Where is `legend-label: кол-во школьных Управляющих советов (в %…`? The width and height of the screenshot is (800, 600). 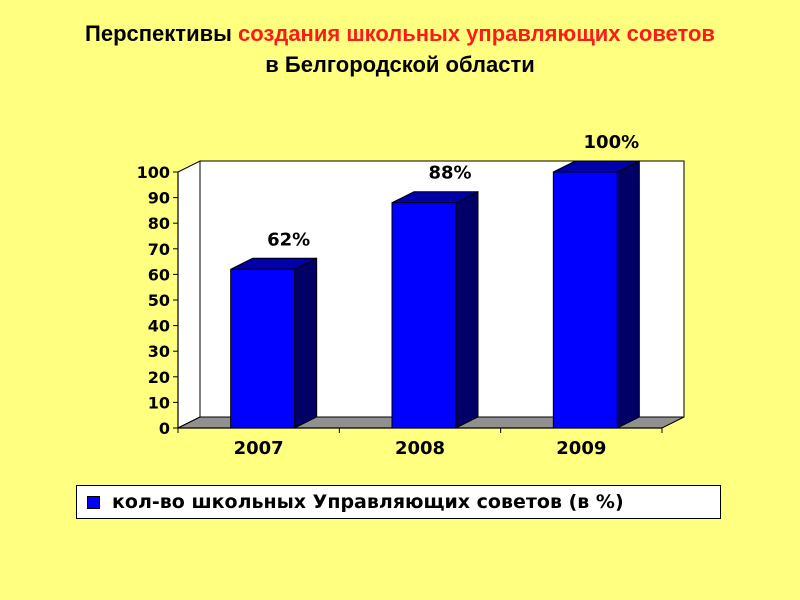 legend-label: кол-во школьных Управляющих советов (в %… is located at coordinates (368, 502).